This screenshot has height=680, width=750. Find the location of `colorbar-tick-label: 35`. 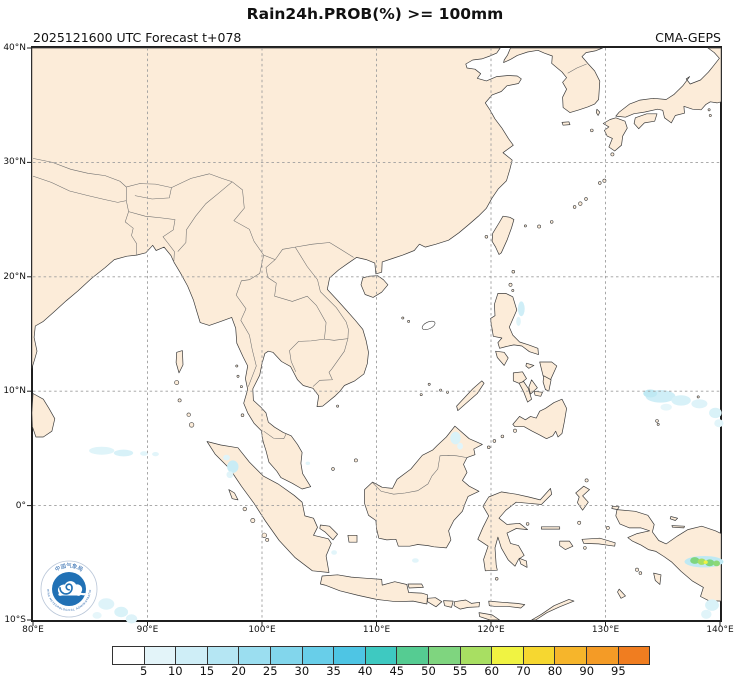

colorbar-tick-label: 35 is located at coordinates (333, 671).